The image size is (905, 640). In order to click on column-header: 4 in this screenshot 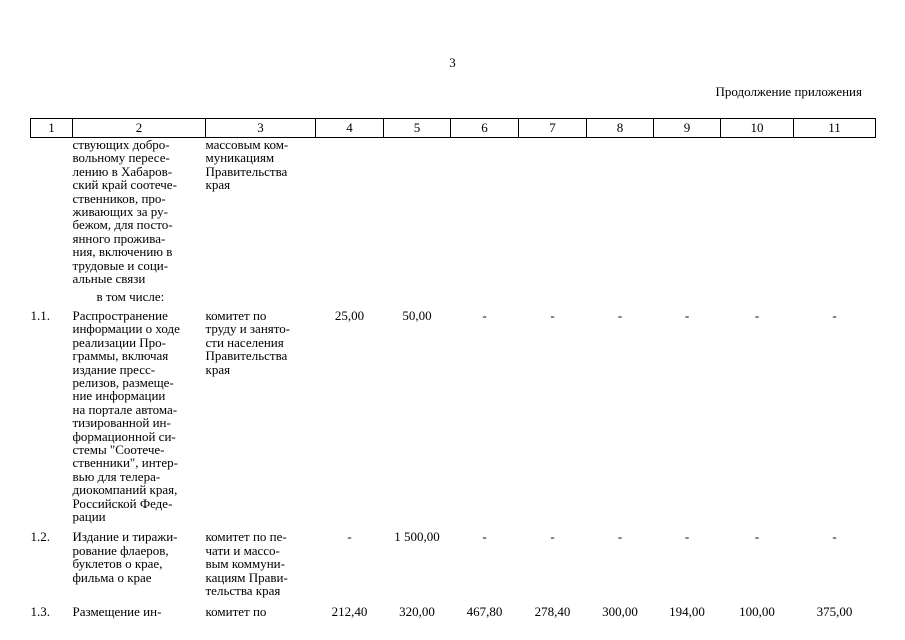, I will do `click(349, 128)`.